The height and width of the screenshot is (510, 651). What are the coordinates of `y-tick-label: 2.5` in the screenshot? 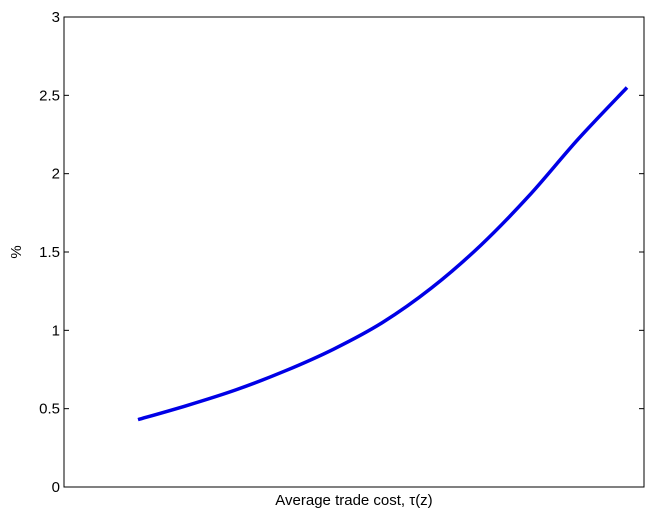 It's located at (49, 95).